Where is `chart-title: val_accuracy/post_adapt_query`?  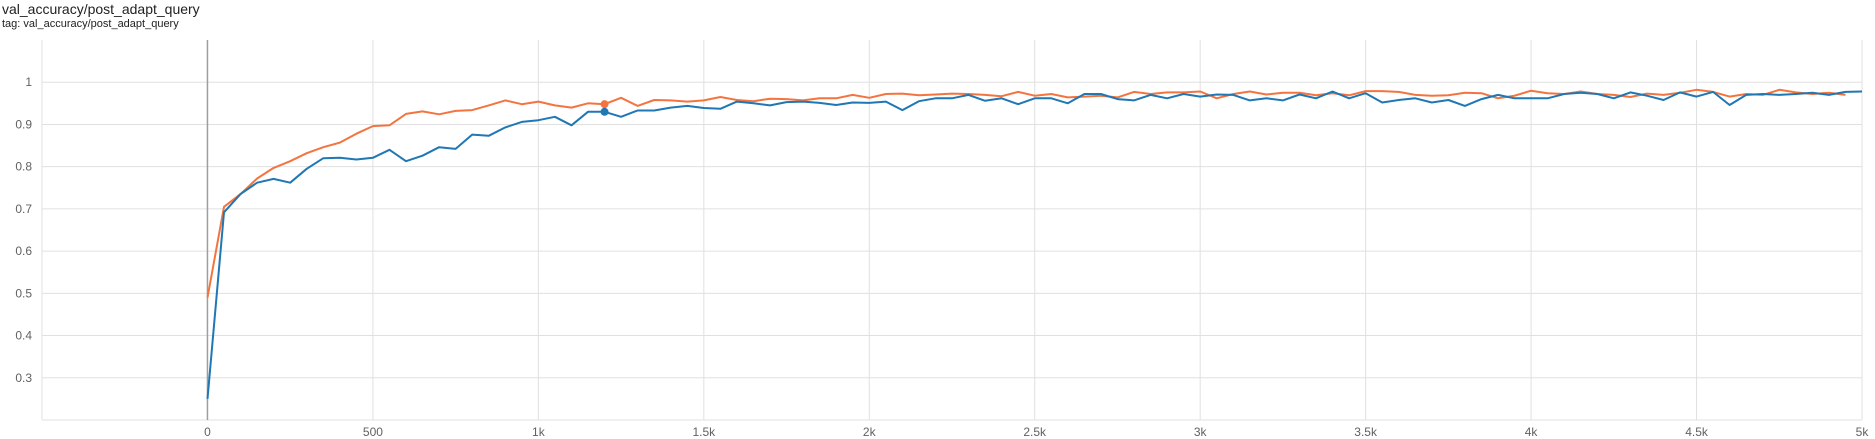 chart-title: val_accuracy/post_adapt_query is located at coordinates (101, 9).